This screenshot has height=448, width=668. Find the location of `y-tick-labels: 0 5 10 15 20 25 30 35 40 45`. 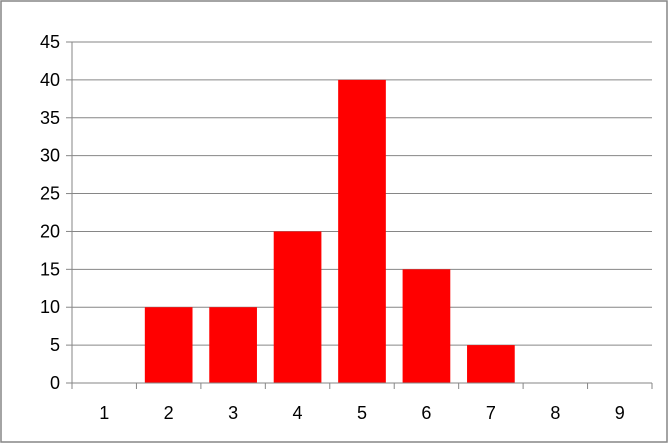

y-tick-labels: 0 5 10 15 20 25 30 35 40 45 is located at coordinates (50, 212).